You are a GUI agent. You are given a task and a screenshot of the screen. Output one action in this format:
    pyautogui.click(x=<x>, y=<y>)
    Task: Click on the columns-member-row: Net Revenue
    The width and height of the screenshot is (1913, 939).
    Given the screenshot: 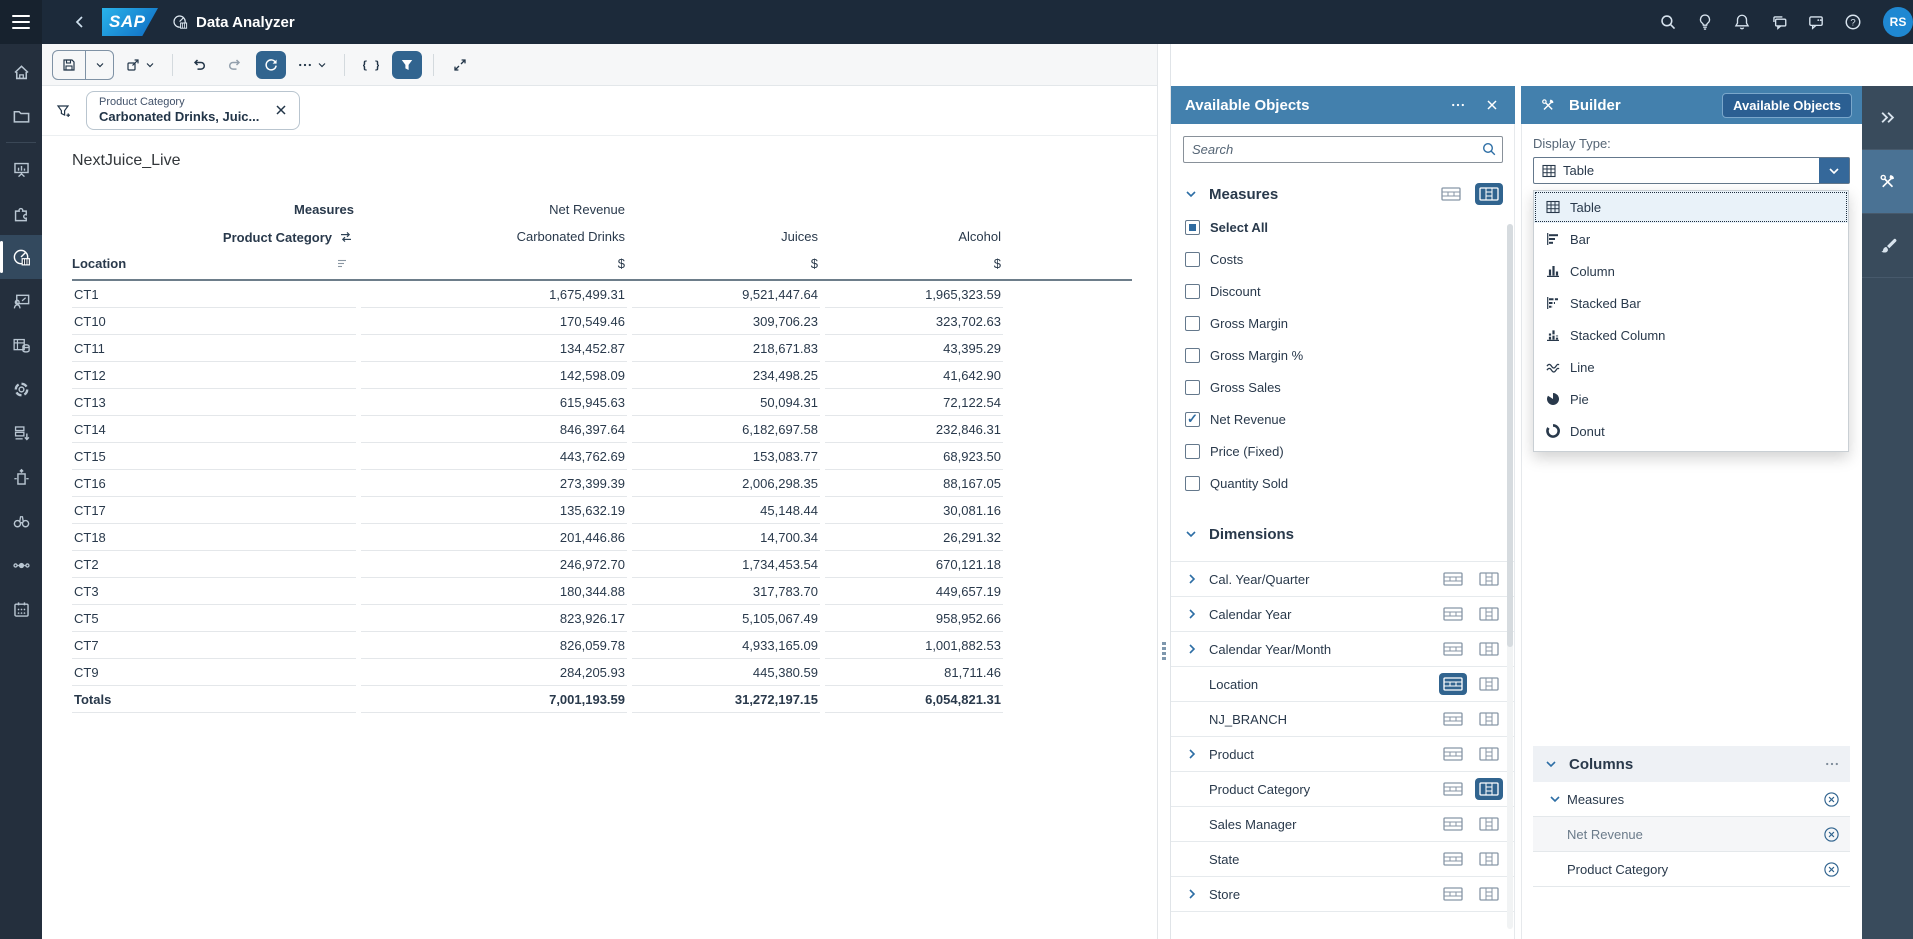 What is the action you would take?
    pyautogui.click(x=1691, y=834)
    